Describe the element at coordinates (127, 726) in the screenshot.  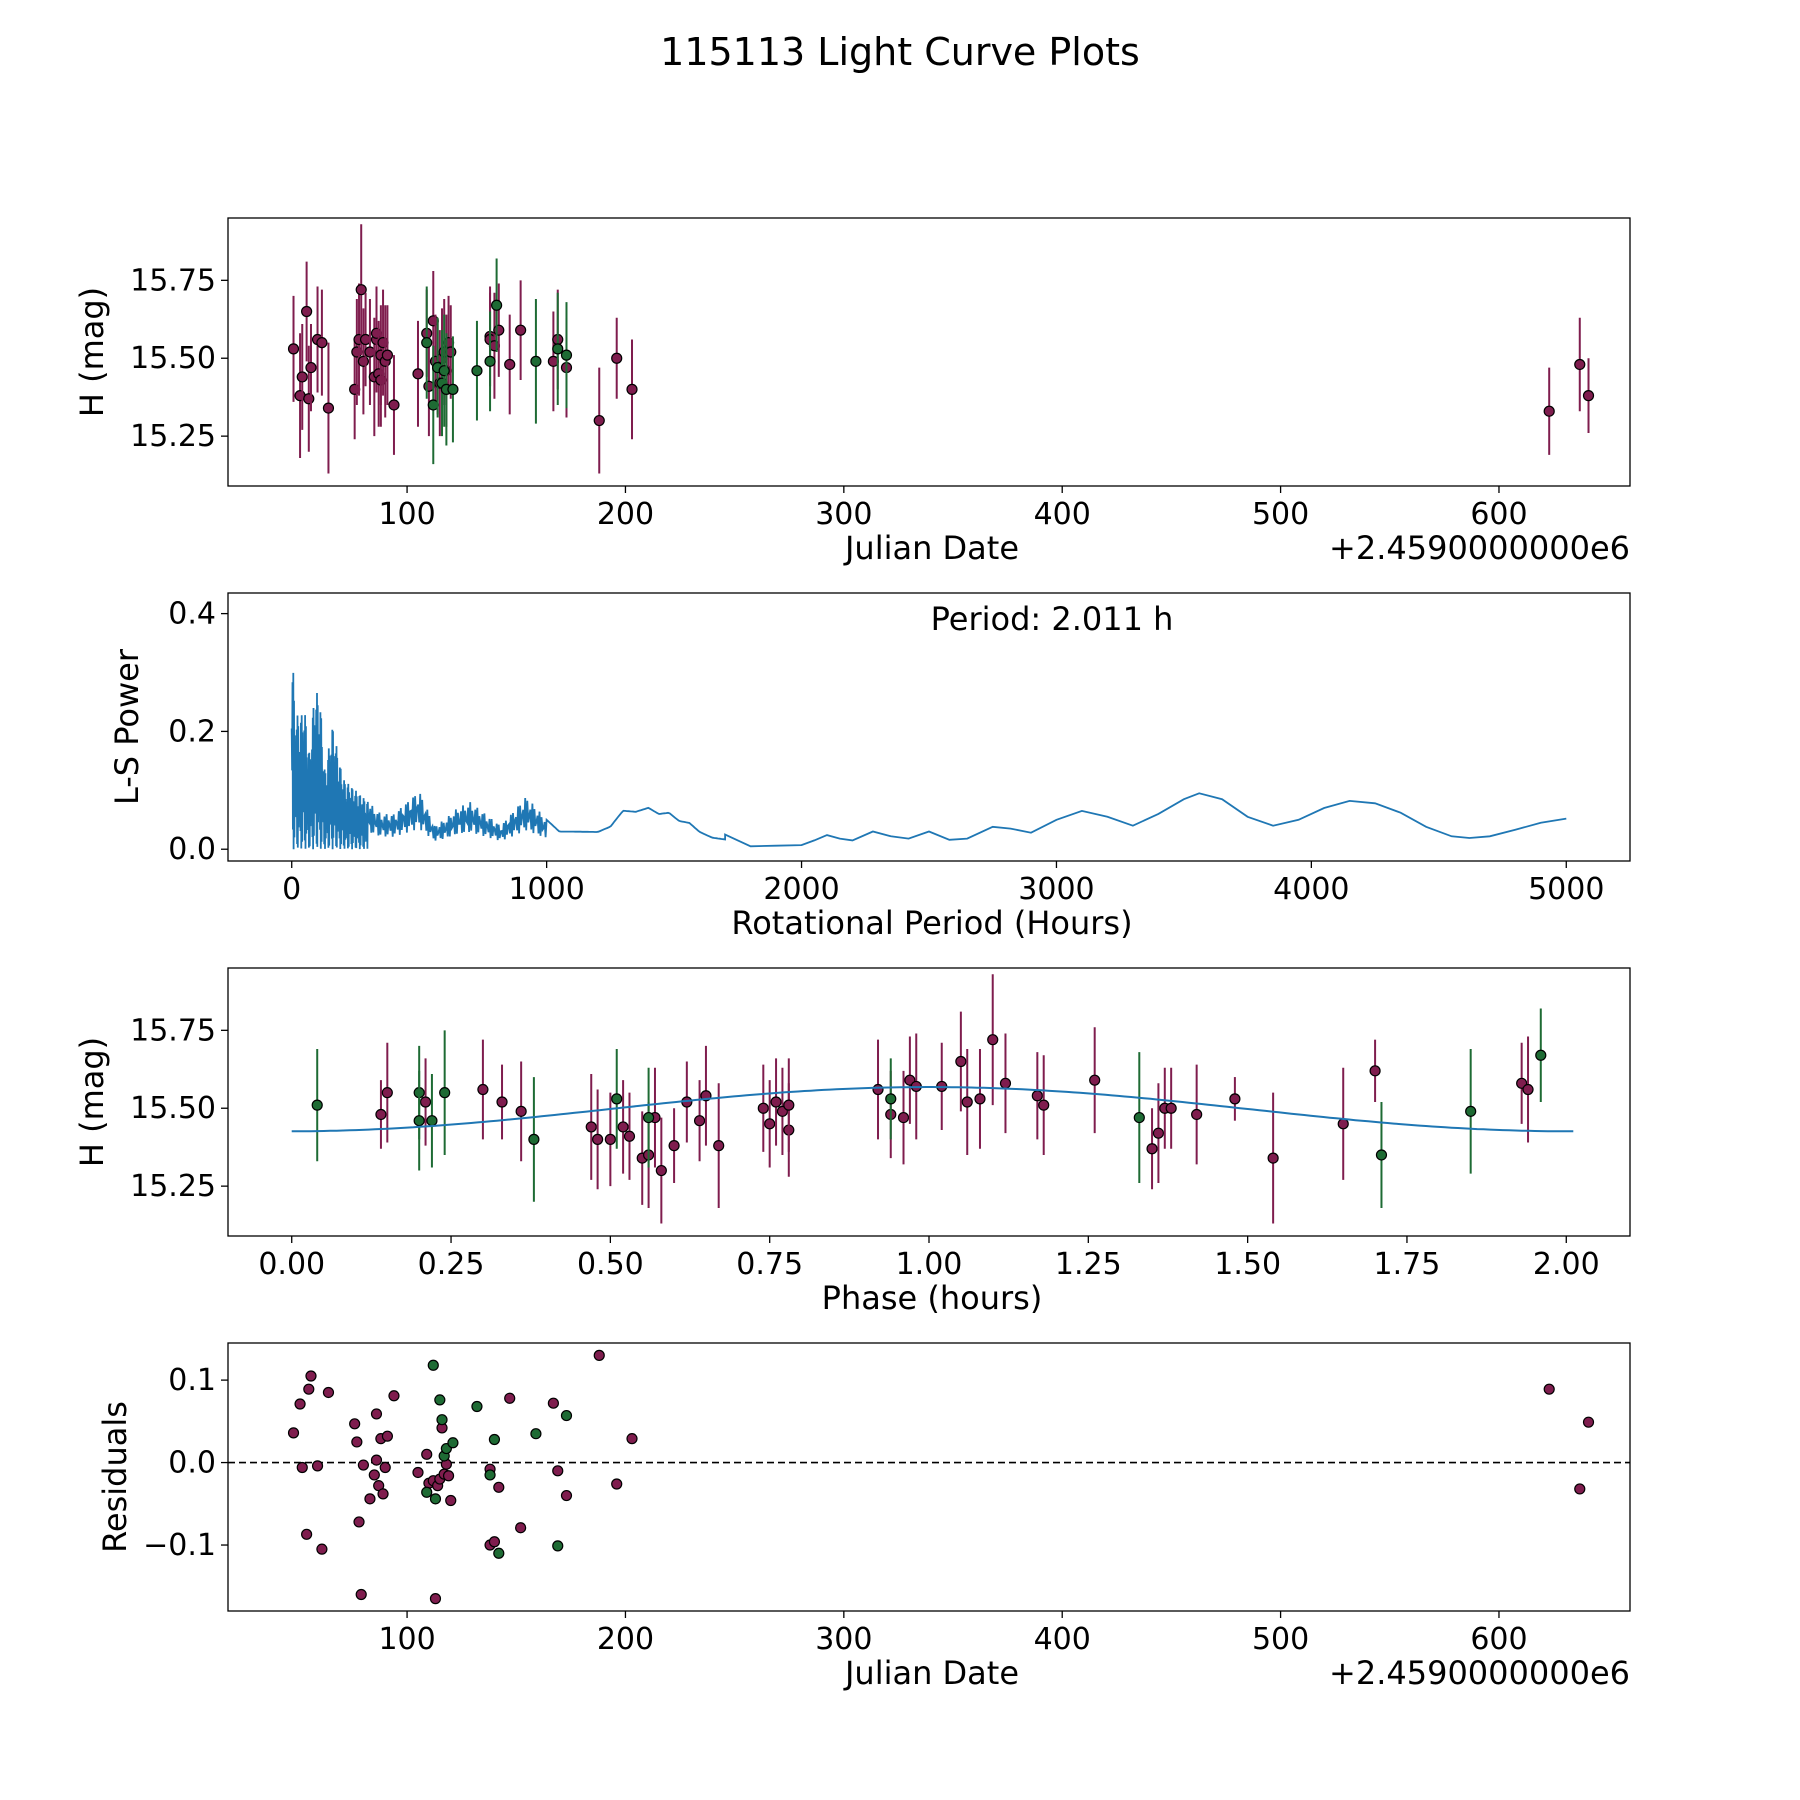
I see `y-axis-label: L-S Power` at that location.